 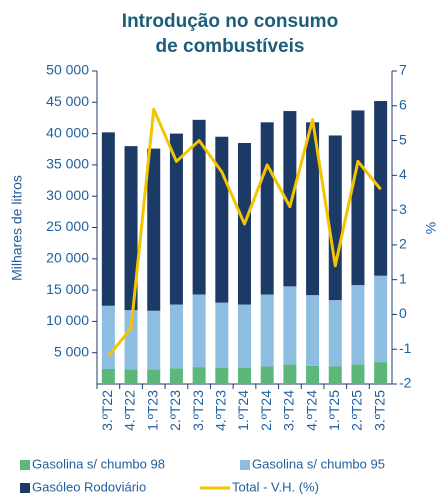 What do you see at coordinates (230, 21) in the screenshot?
I see `chart-title: Introdução no consumo` at bounding box center [230, 21].